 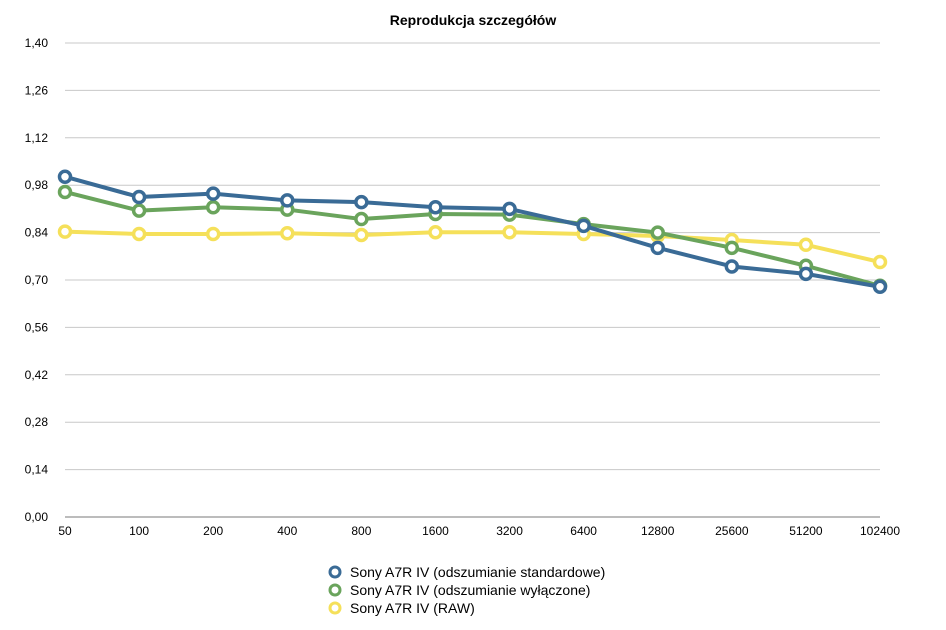 I want to click on x-tick-label: 50, so click(x=65, y=531).